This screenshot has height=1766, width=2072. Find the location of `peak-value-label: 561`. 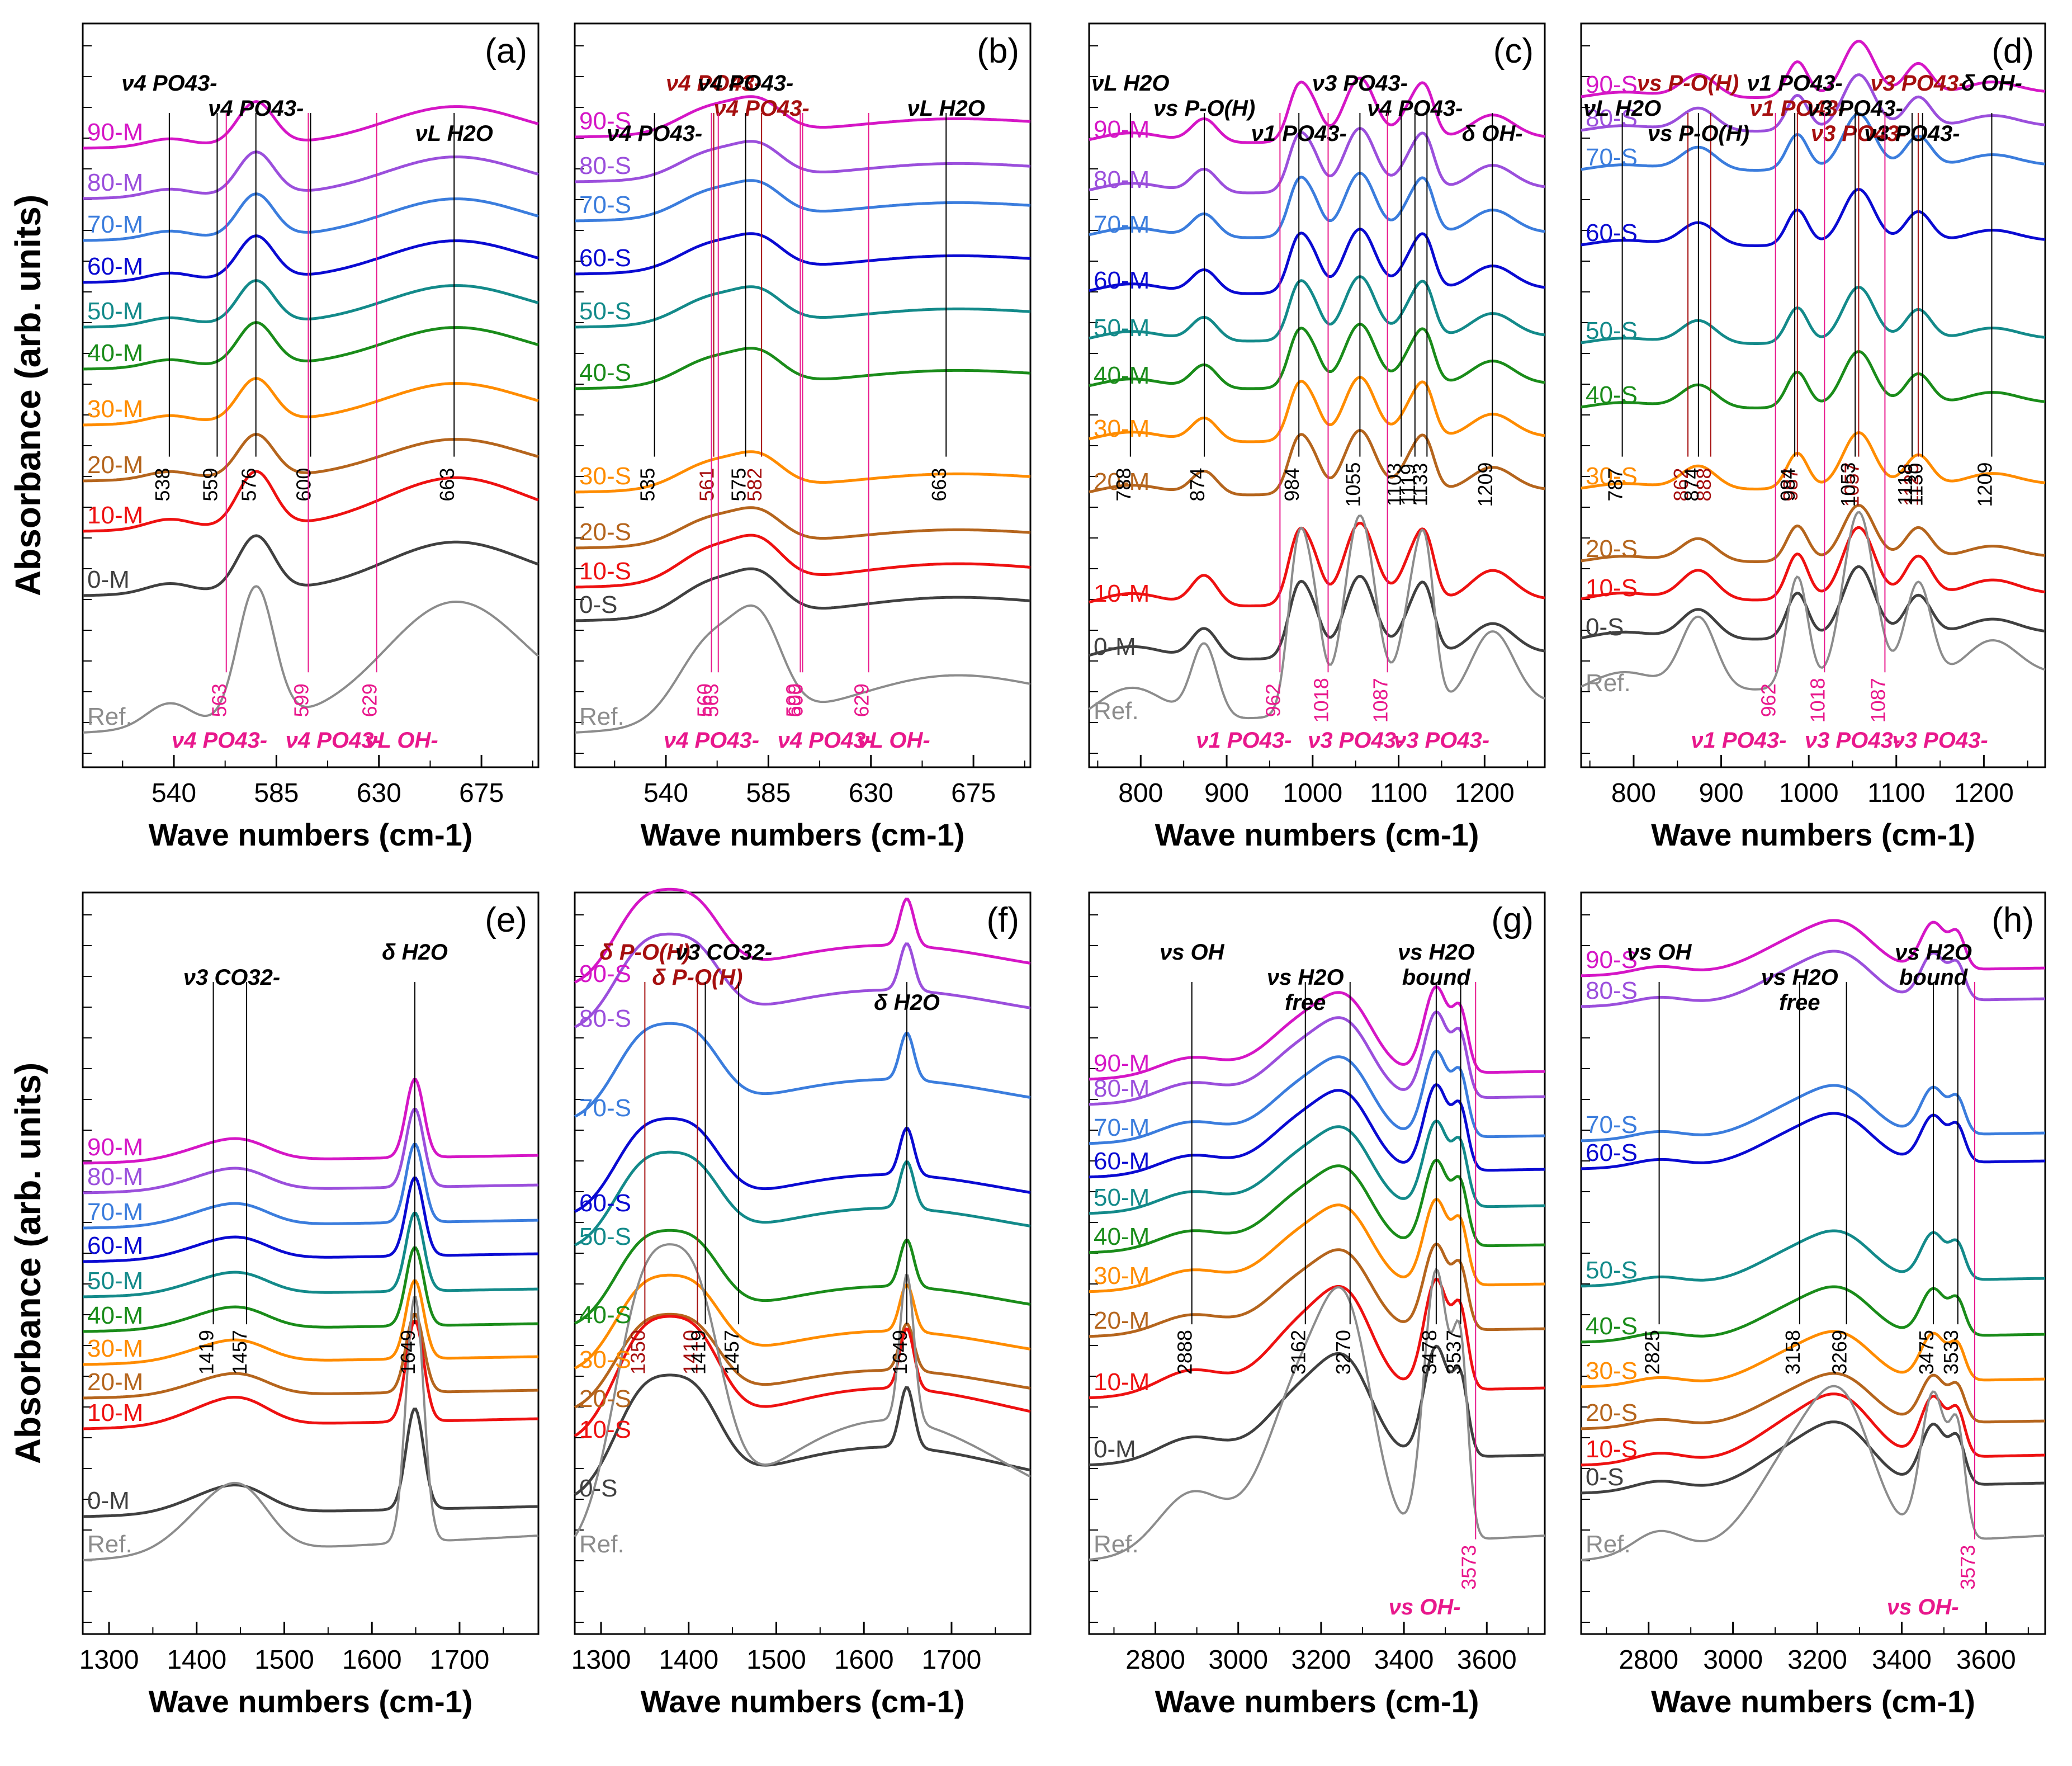

peak-value-label: 561 is located at coordinates (707, 485).